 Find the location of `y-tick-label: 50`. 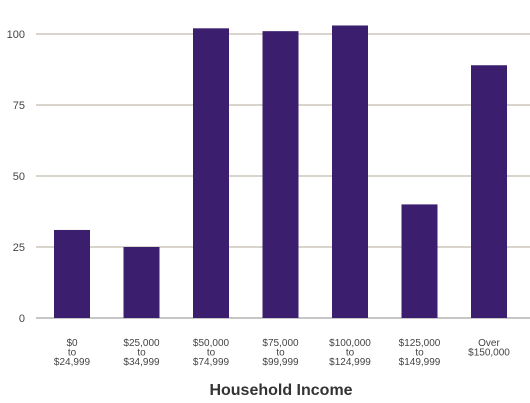

y-tick-label: 50 is located at coordinates (19, 177).